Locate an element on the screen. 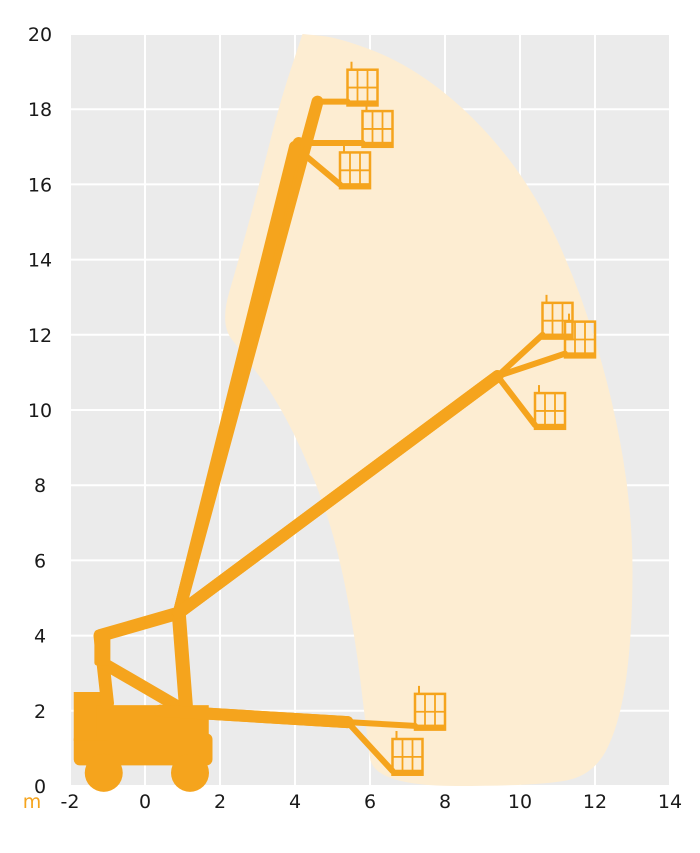 The width and height of the screenshot is (700, 853). y-tick-label: 10 is located at coordinates (40, 411).